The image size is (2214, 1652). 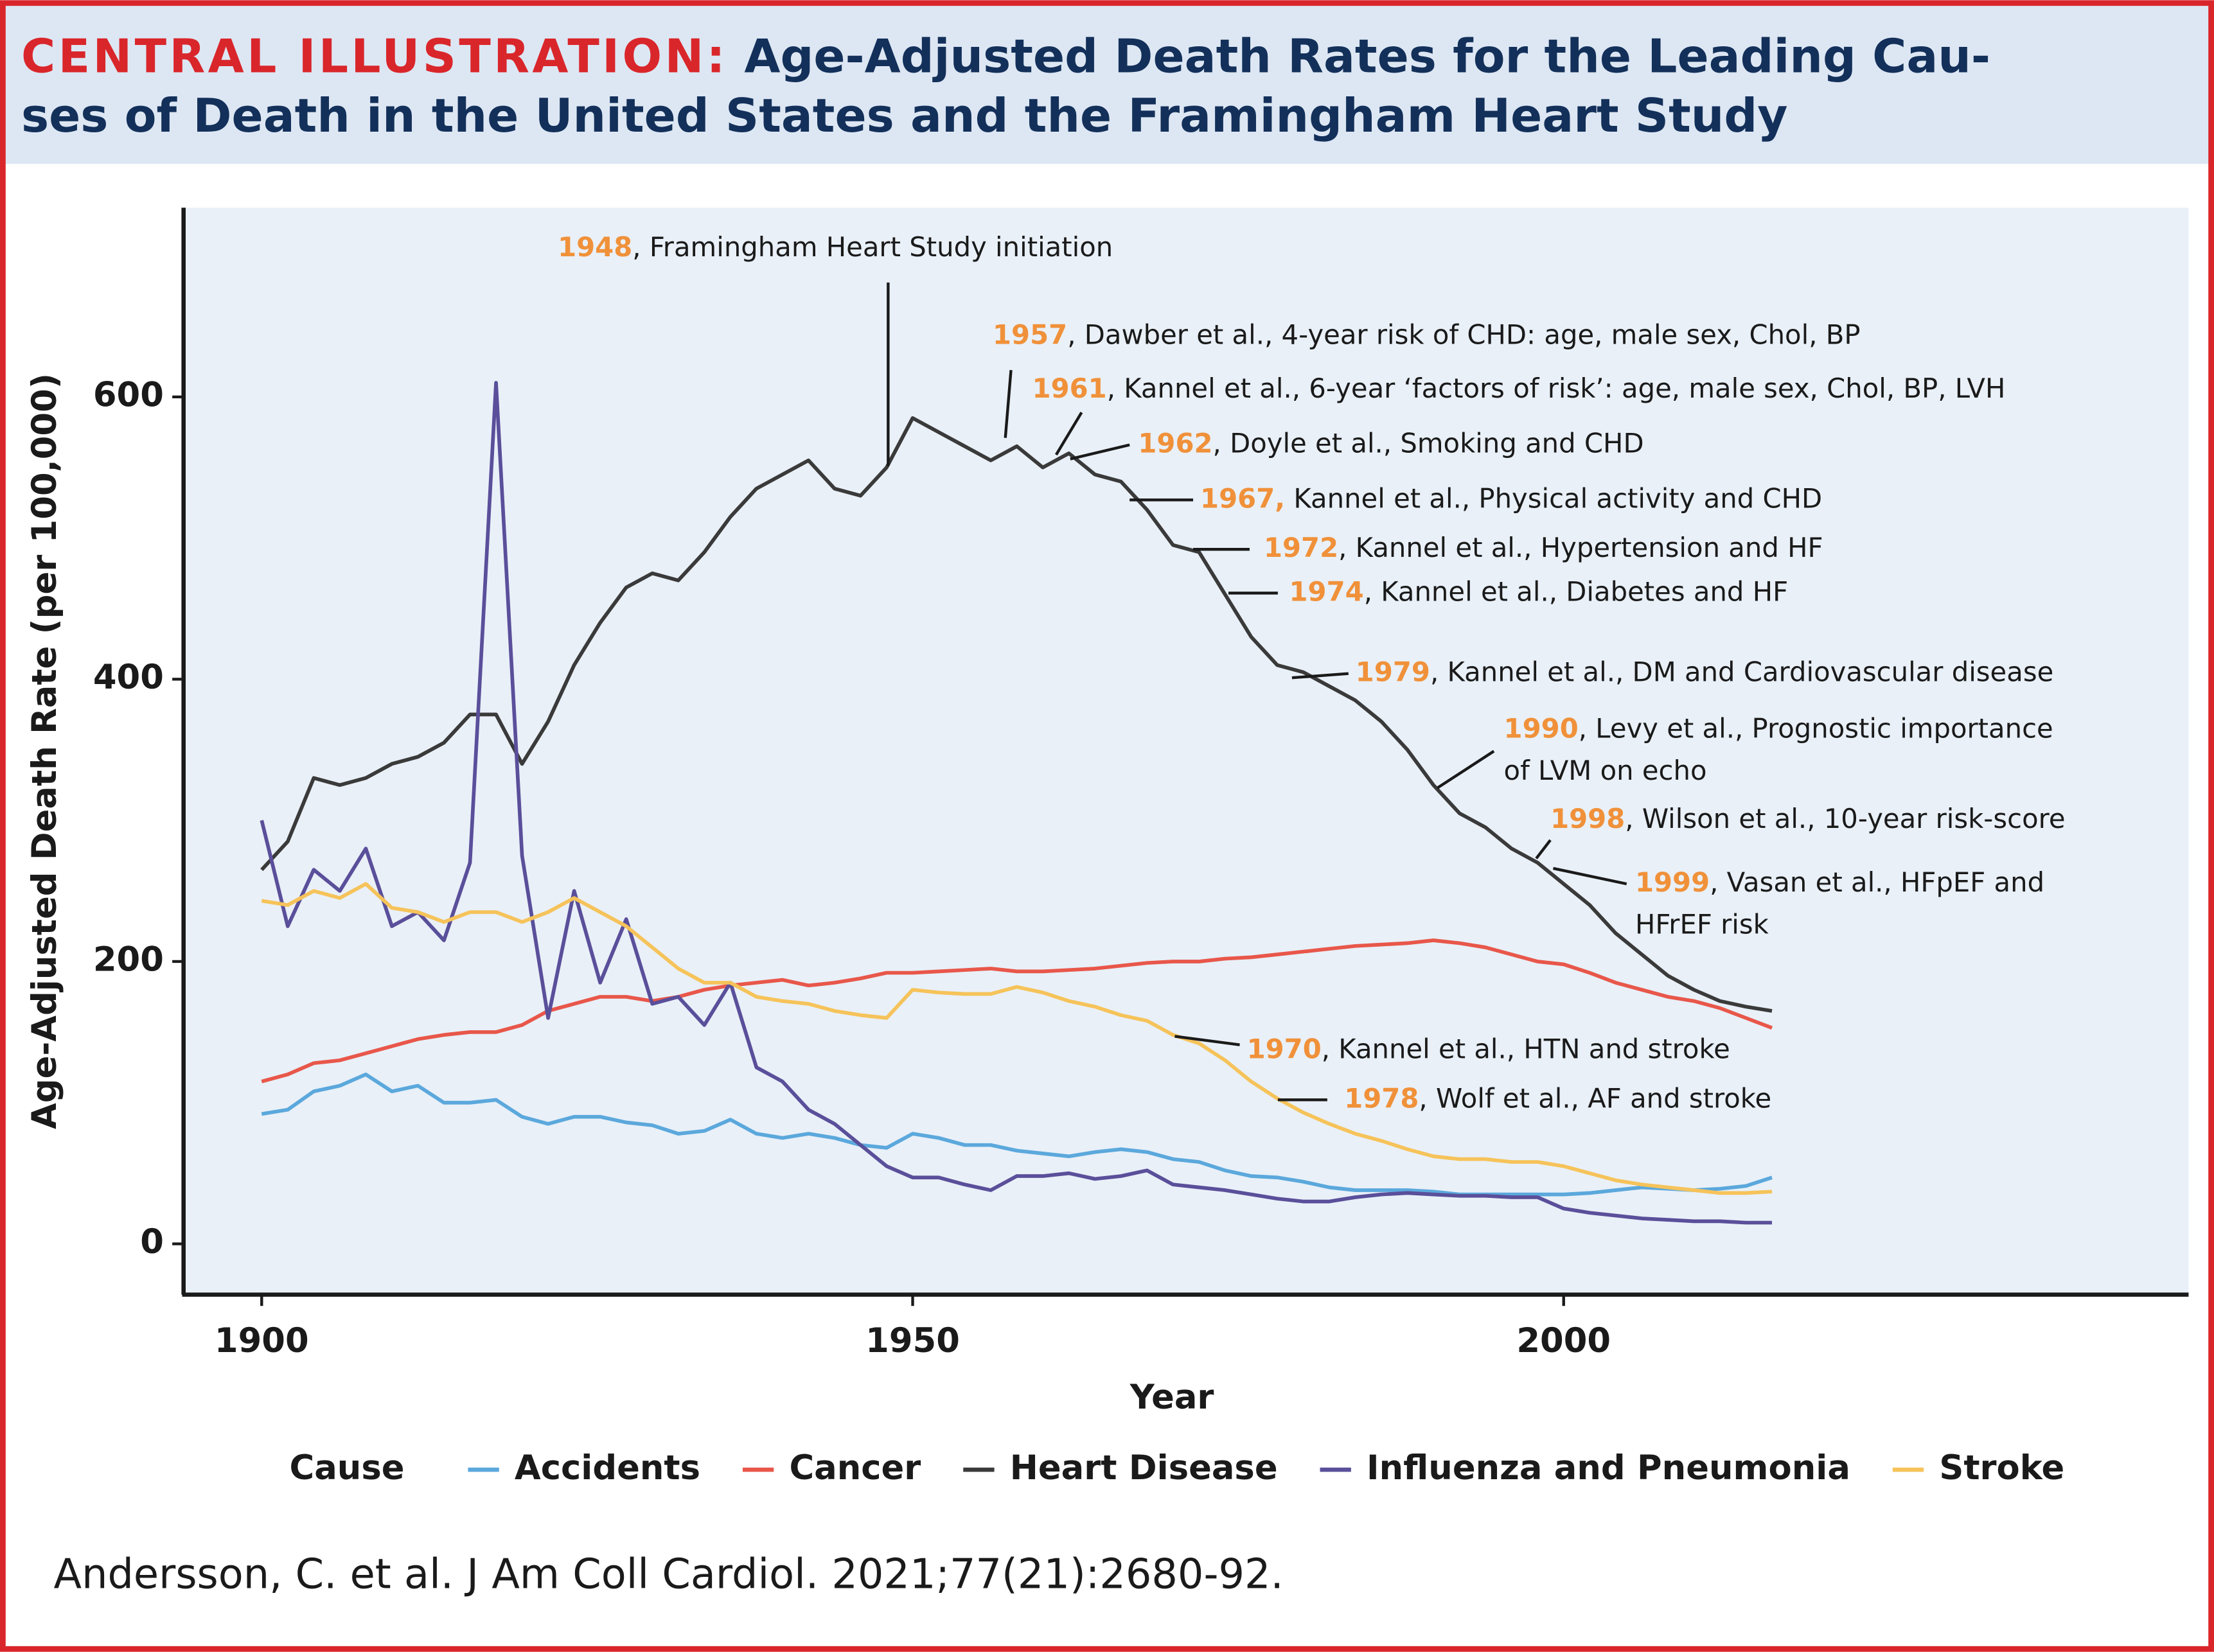 What do you see at coordinates (152, 1241) in the screenshot?
I see `y-tick-label: 0` at bounding box center [152, 1241].